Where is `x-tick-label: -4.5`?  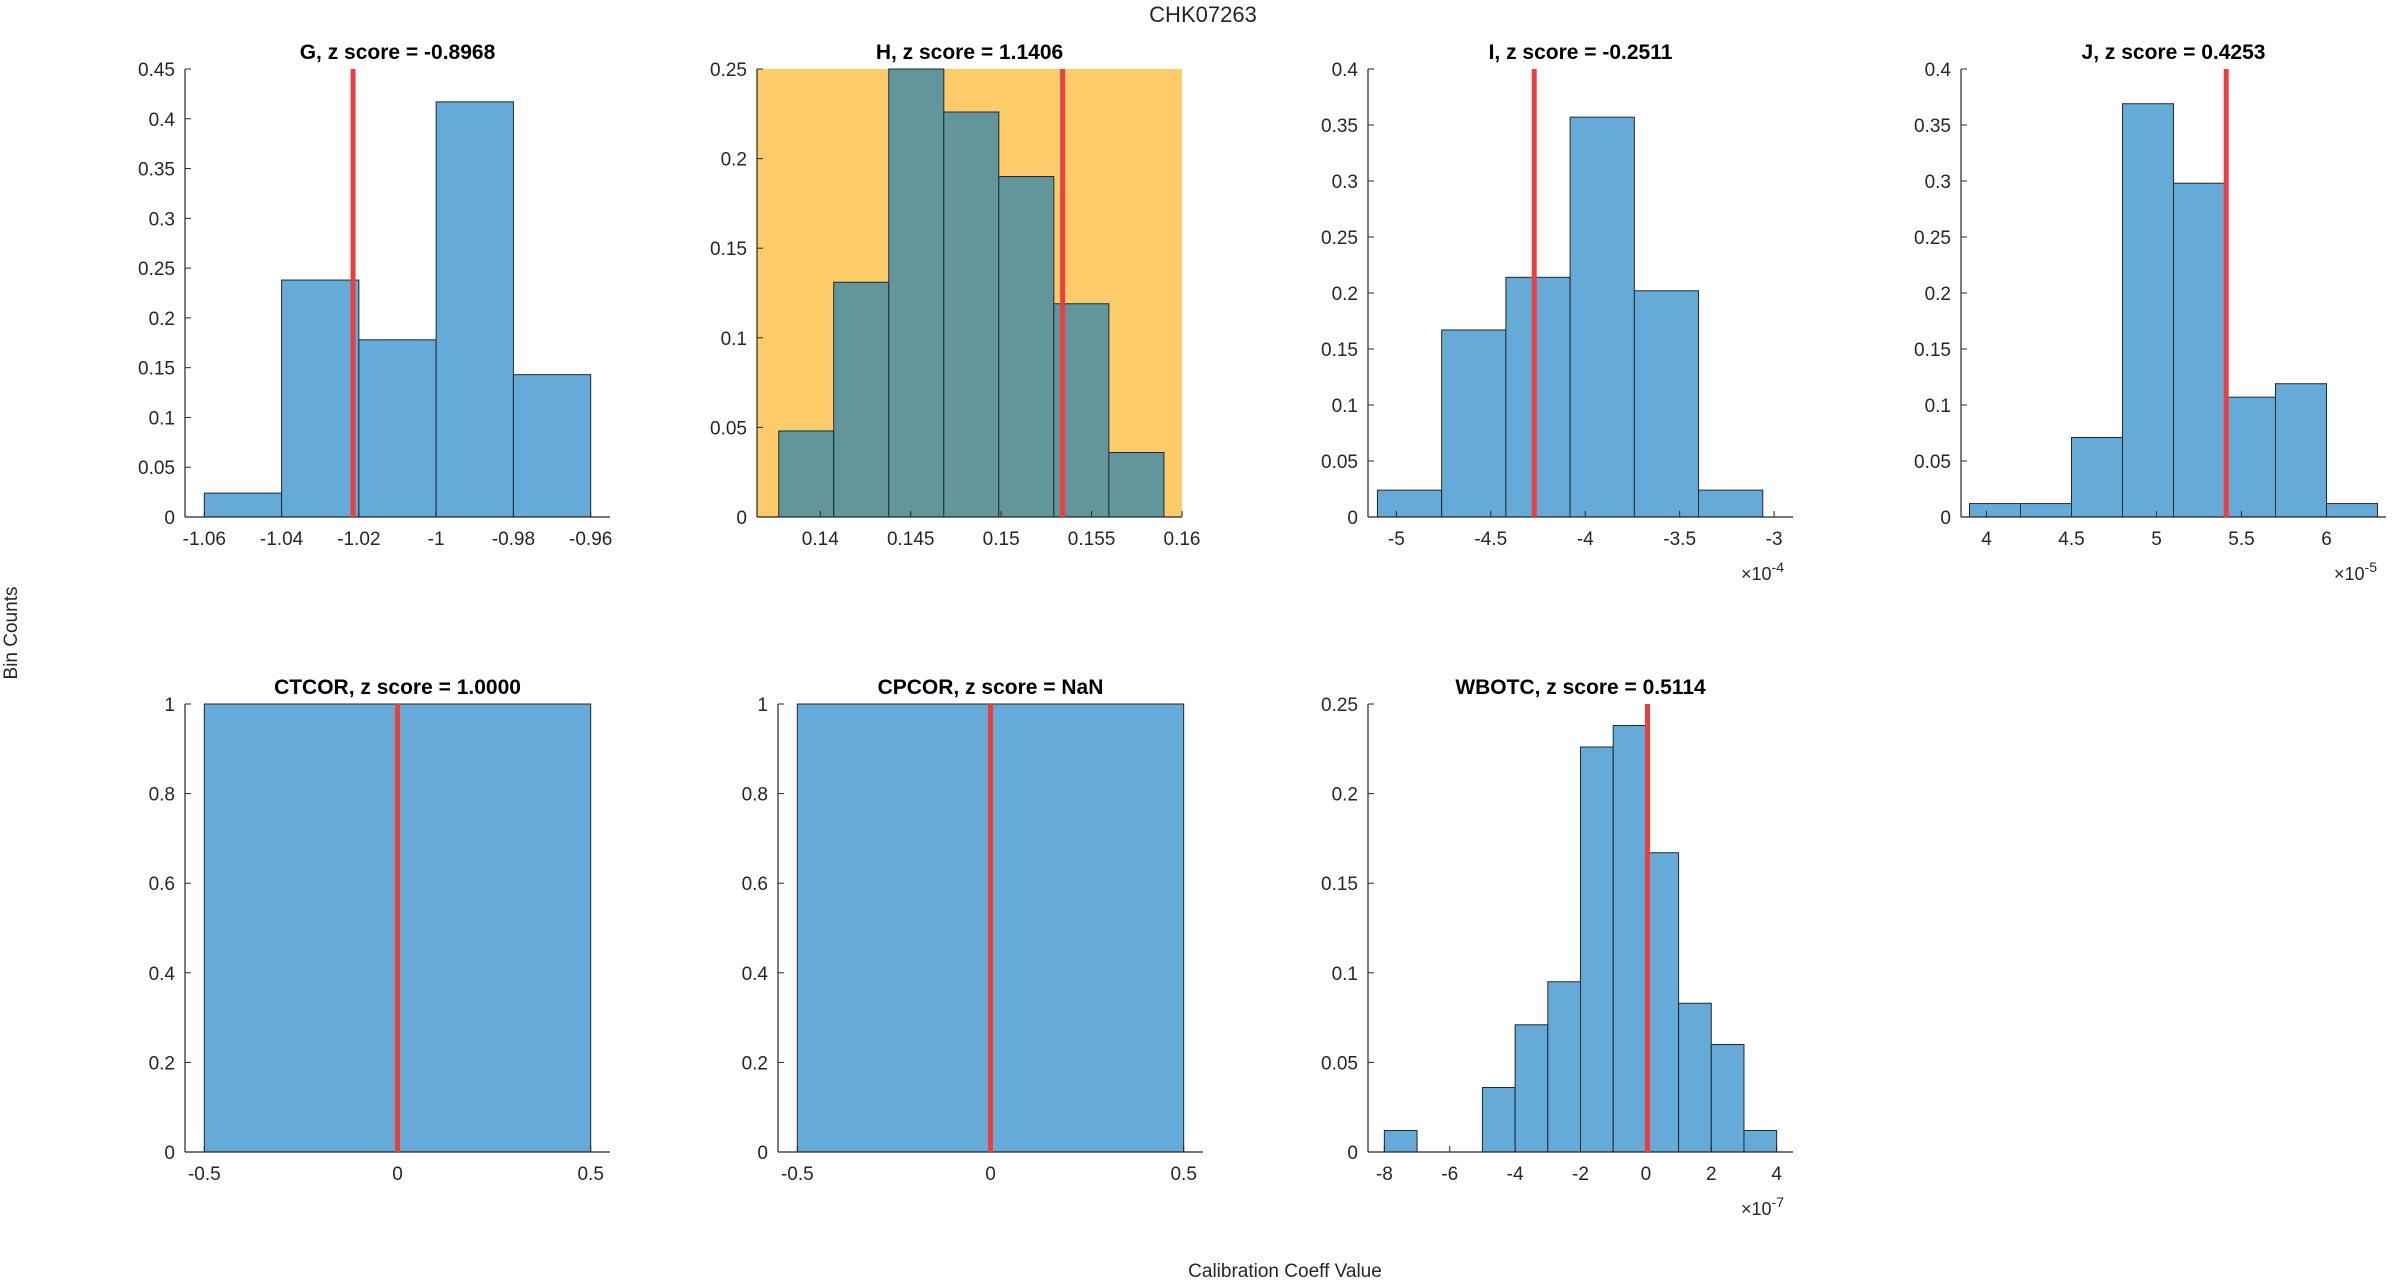
x-tick-label: -4.5 is located at coordinates (1490, 539).